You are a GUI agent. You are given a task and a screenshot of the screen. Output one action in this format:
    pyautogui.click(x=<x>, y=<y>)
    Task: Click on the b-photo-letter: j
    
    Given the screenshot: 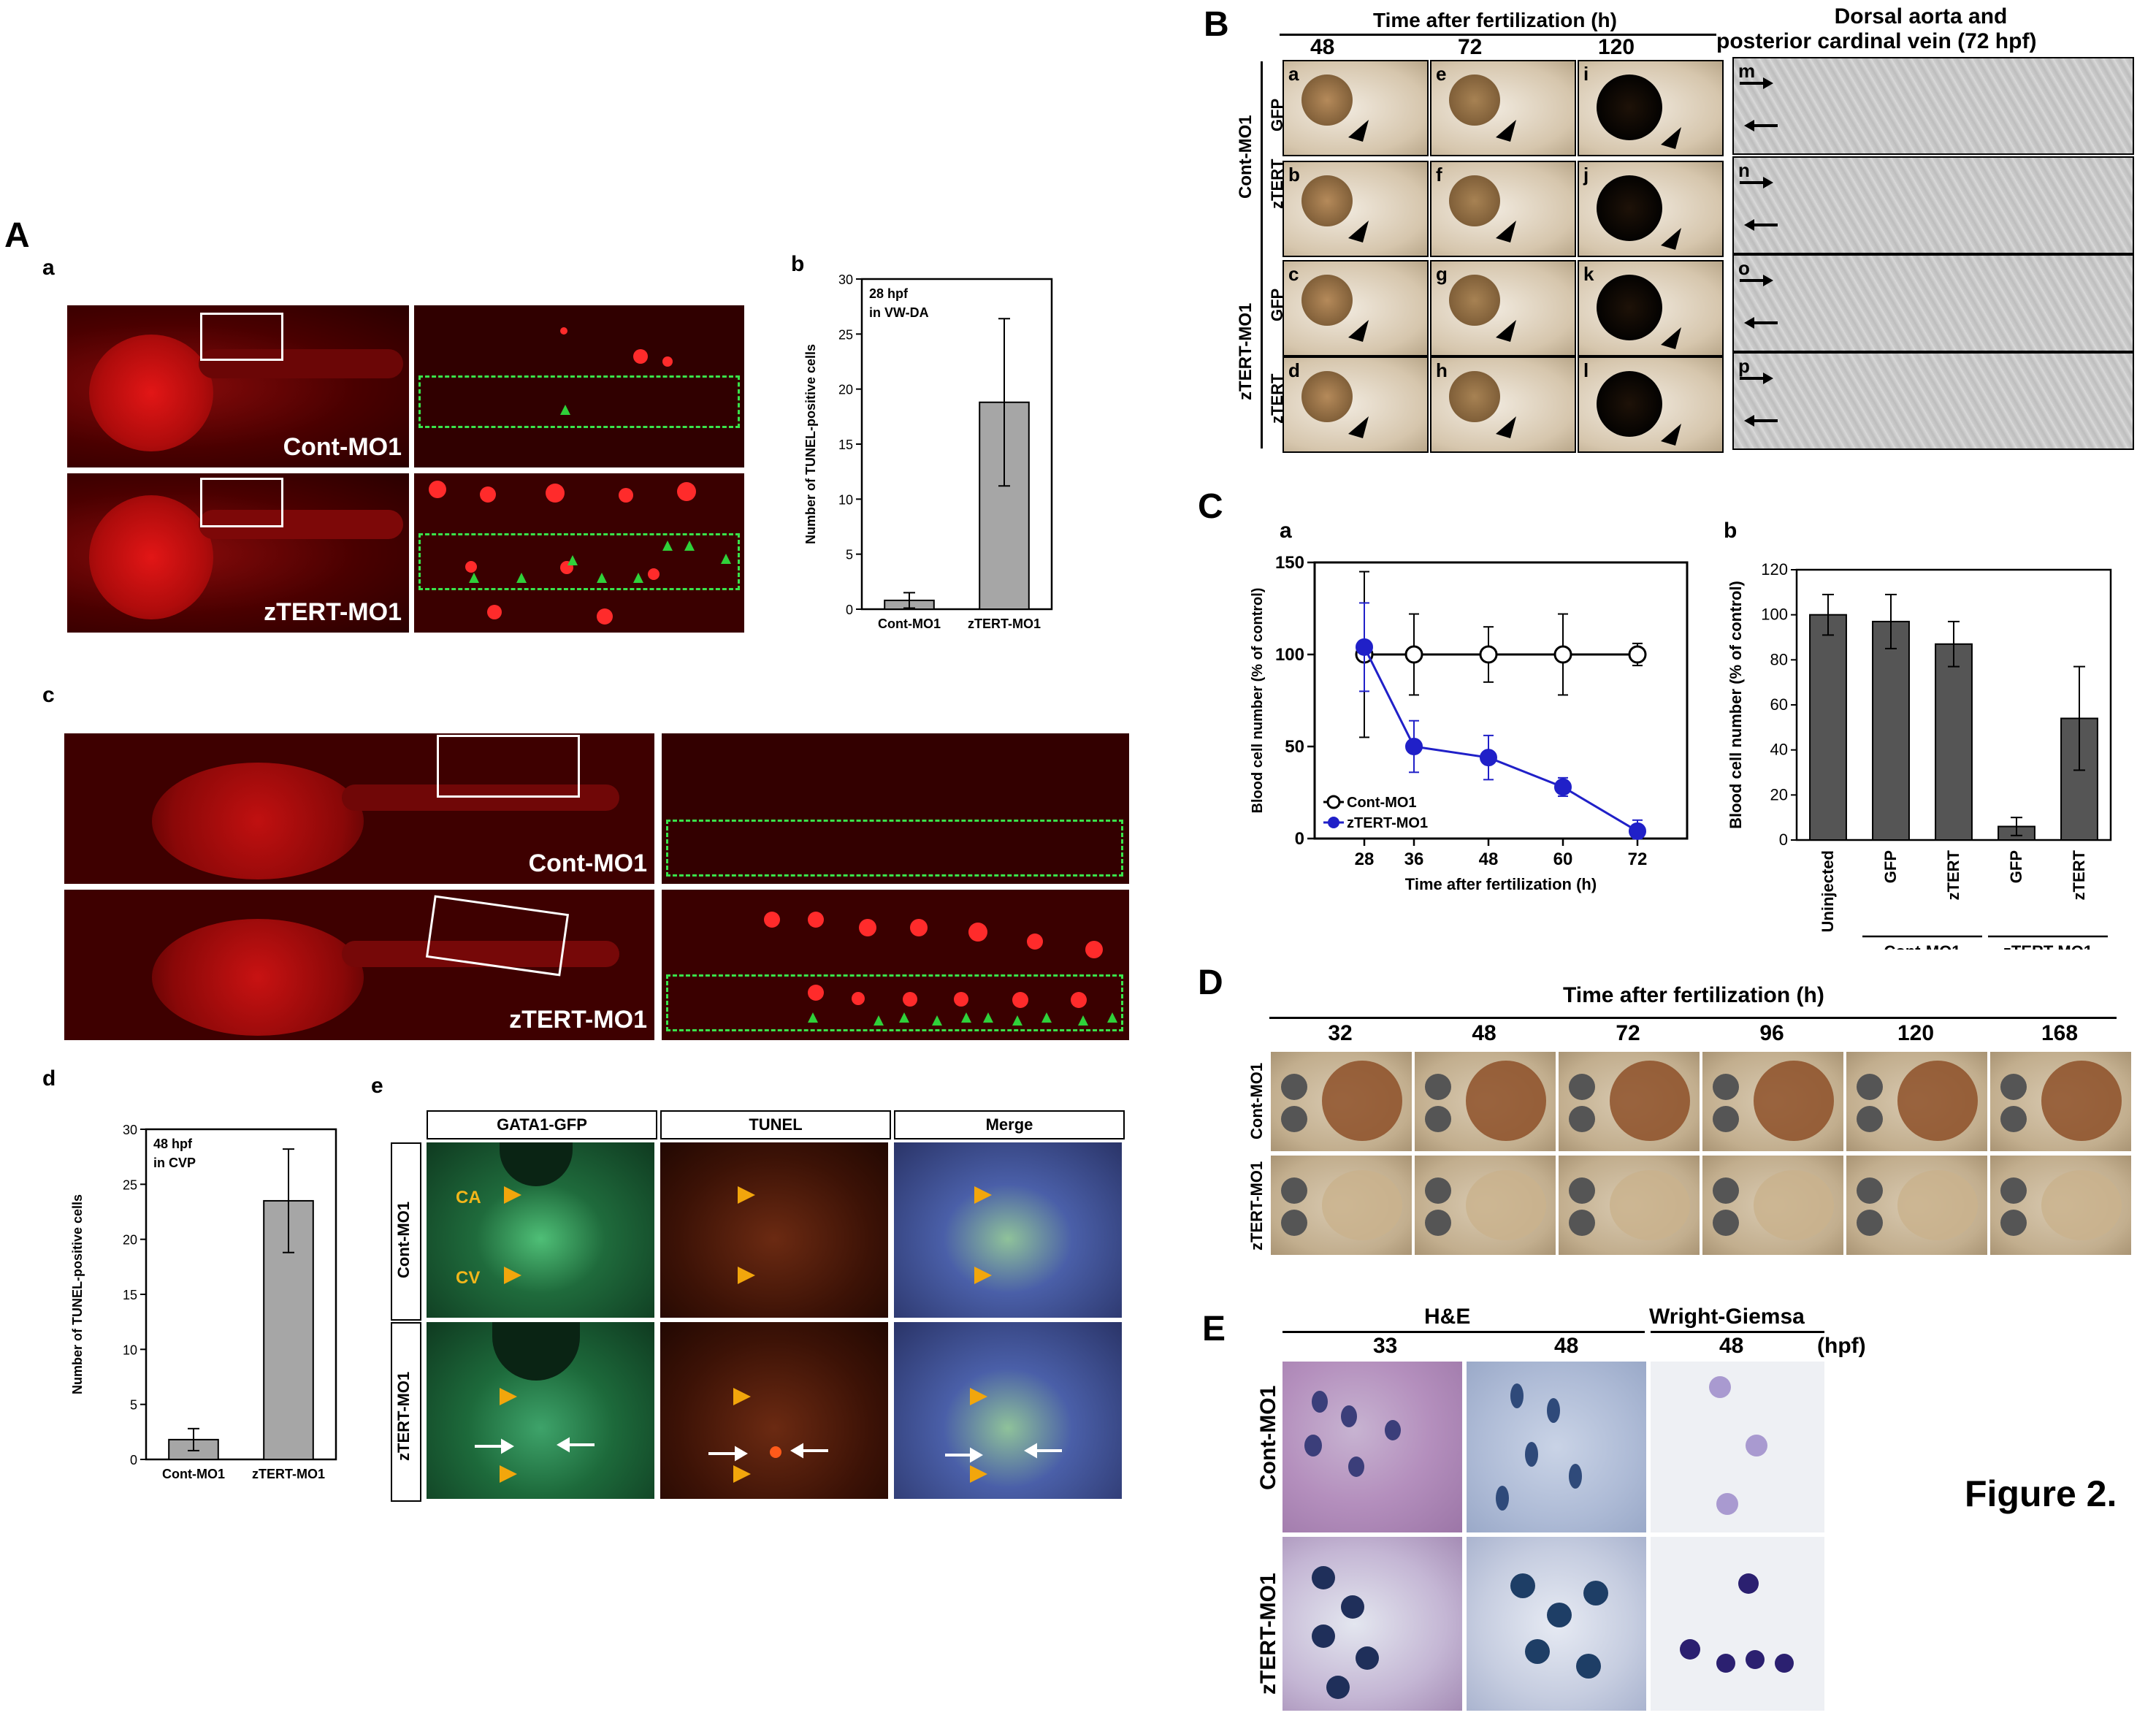 What is the action you would take?
    pyautogui.click(x=1586, y=175)
    